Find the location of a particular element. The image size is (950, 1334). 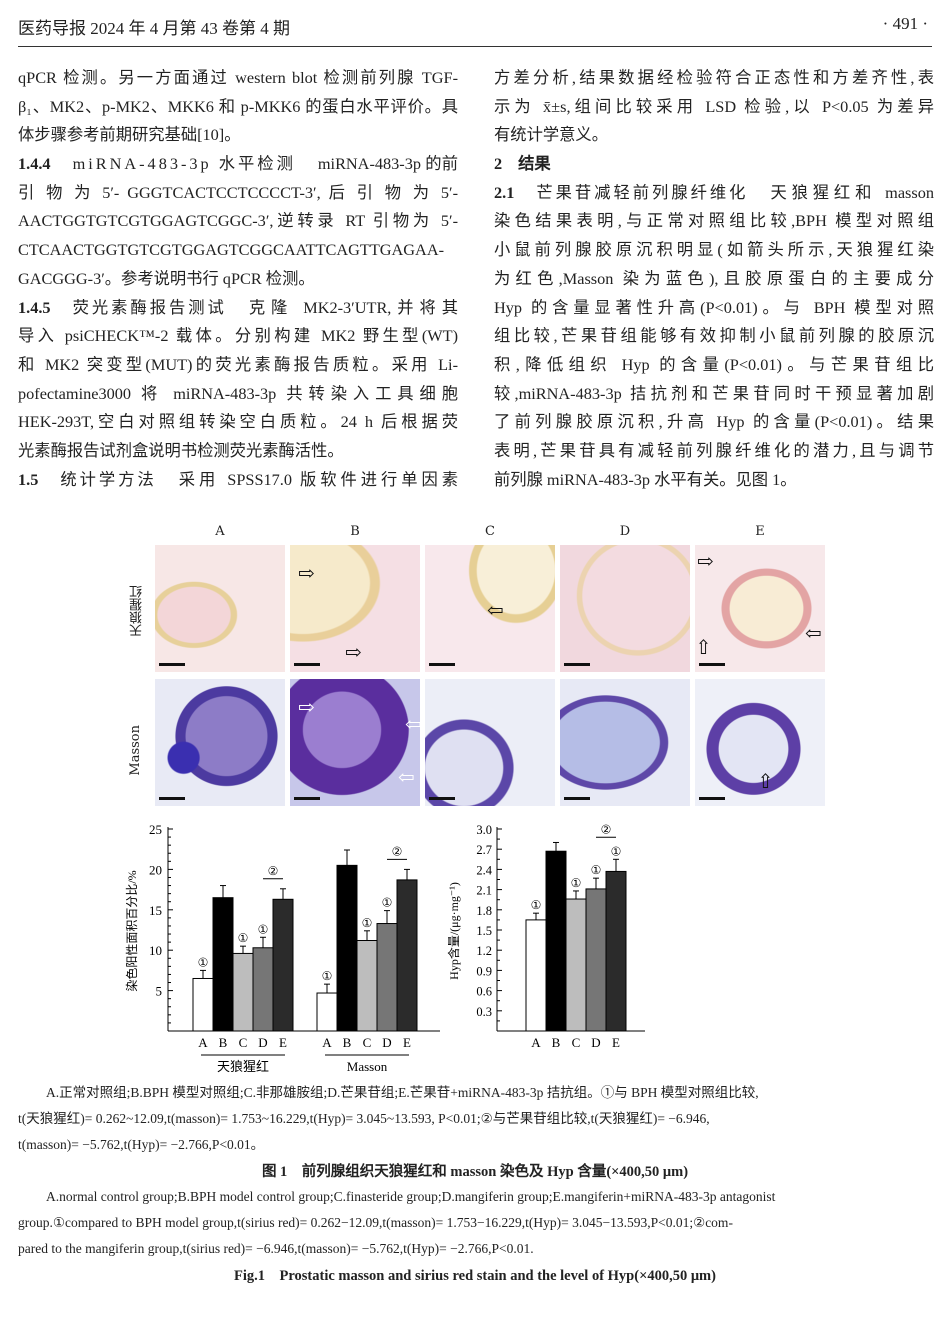

line-text: qPCR 检测。另一方面通过 western blot 检测前列腺 TGF- is located at coordinates (238, 77).